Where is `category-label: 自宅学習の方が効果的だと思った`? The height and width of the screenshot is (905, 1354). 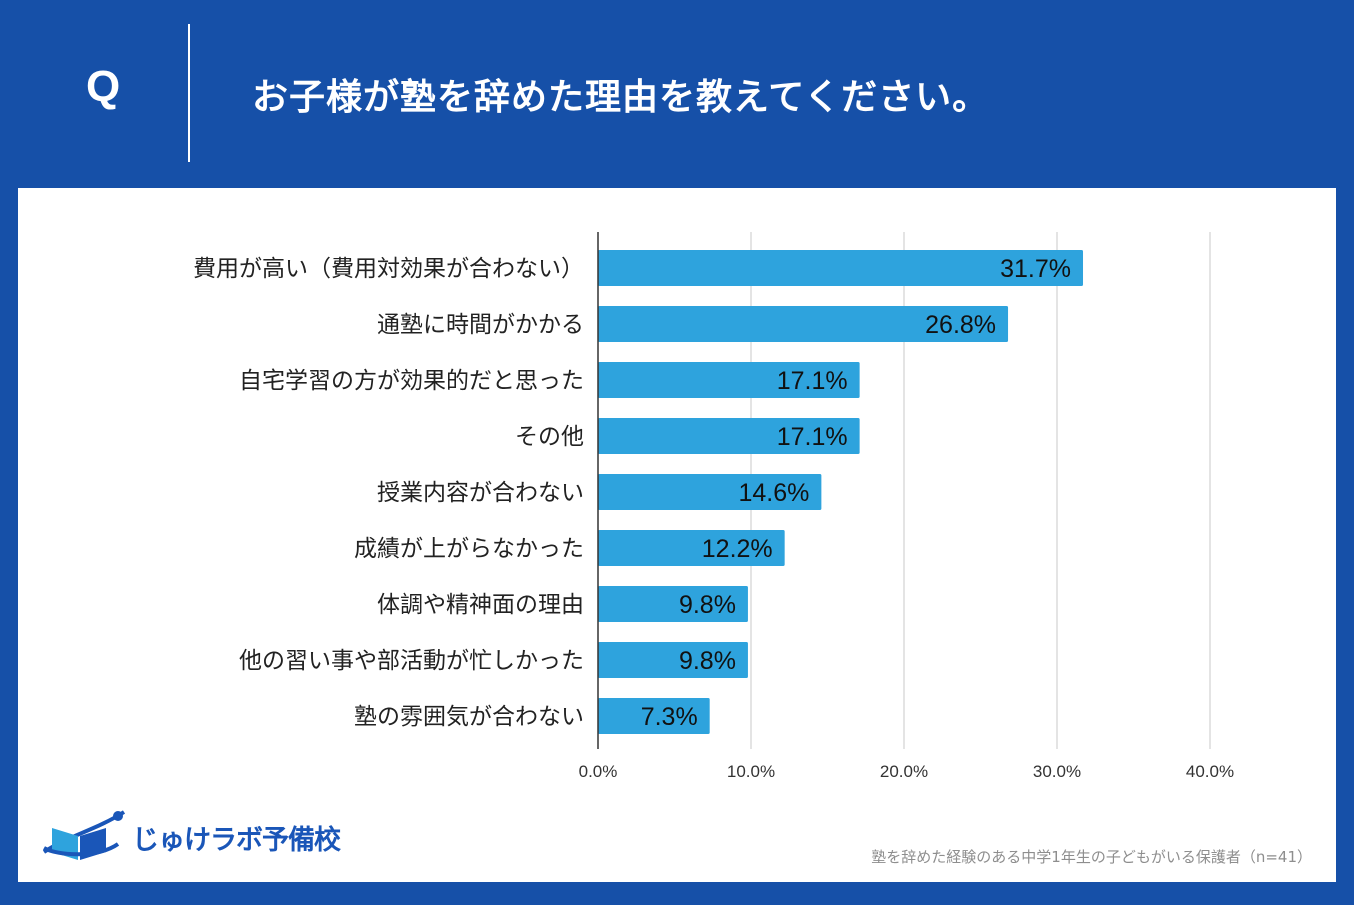 category-label: 自宅学習の方が効果的だと思った is located at coordinates (411, 381).